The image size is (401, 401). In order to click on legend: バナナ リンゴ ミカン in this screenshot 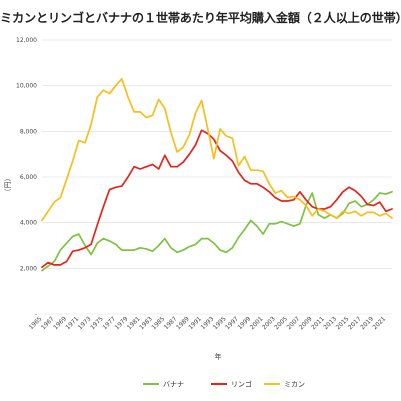, I will do `click(224, 384)`.